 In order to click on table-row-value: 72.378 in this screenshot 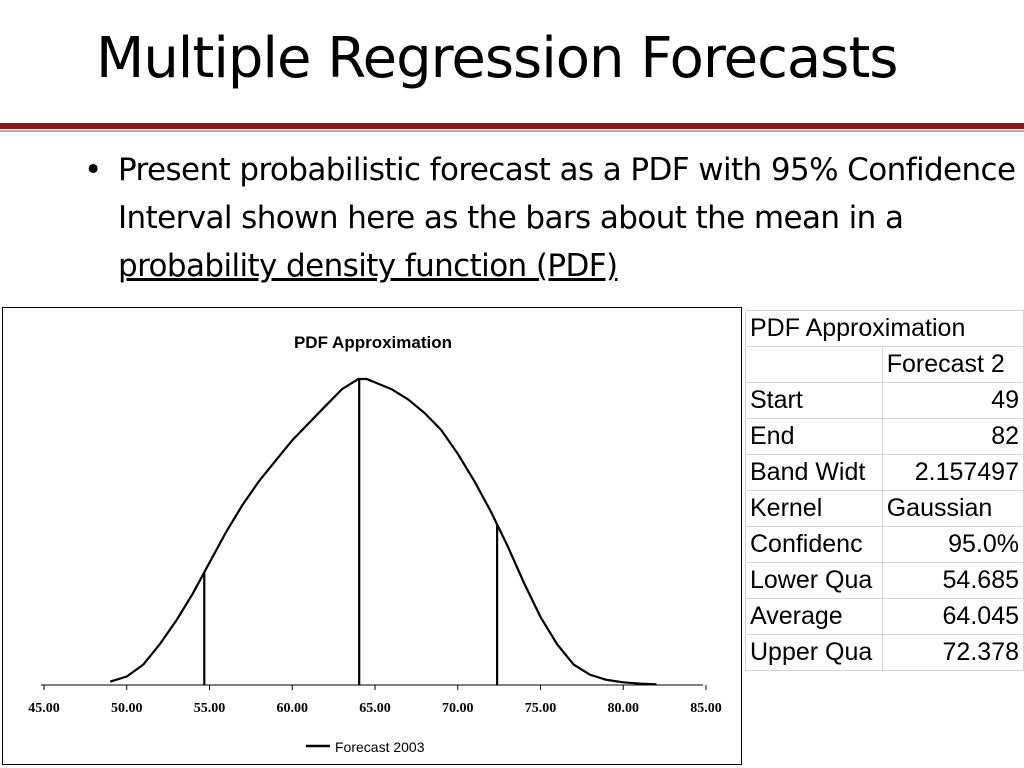, I will do `click(952, 652)`.